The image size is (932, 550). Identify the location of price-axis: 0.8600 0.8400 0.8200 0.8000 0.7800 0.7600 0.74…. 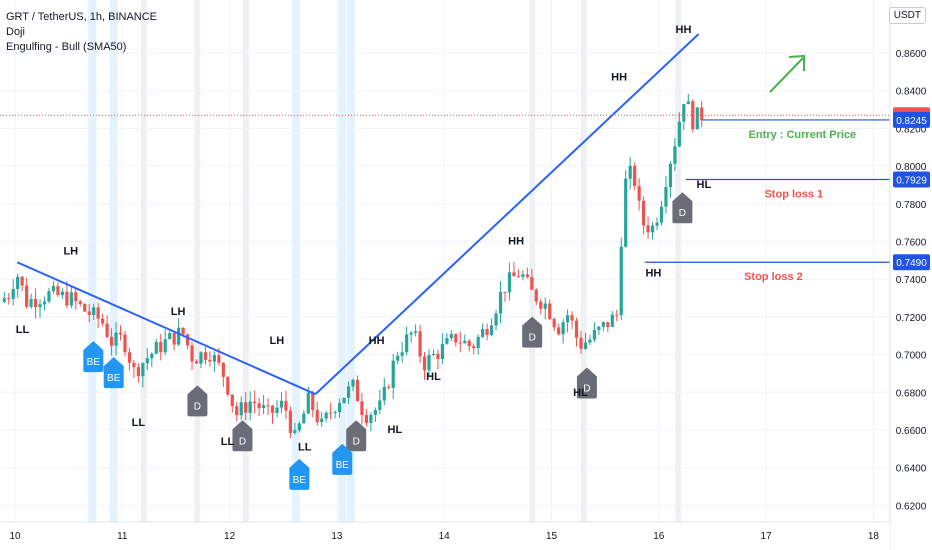
(910, 275).